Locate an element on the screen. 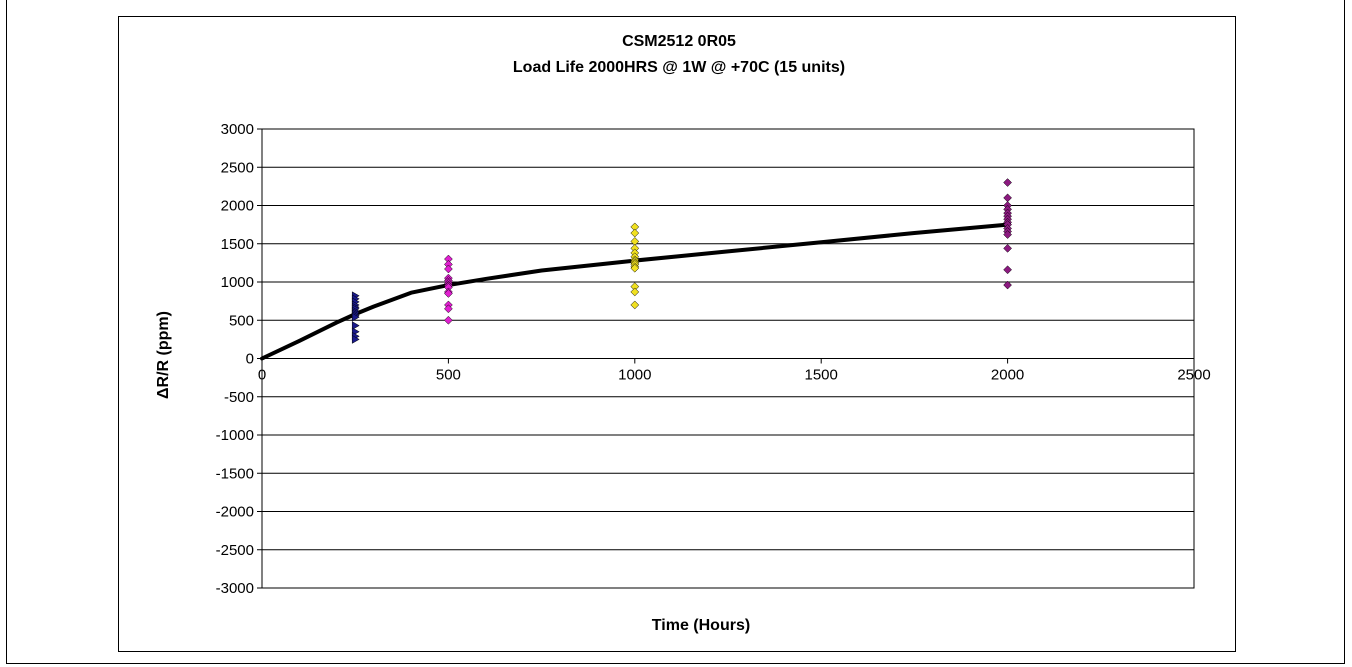 The image size is (1352, 667). y-tick-label: 500 is located at coordinates (241, 320).